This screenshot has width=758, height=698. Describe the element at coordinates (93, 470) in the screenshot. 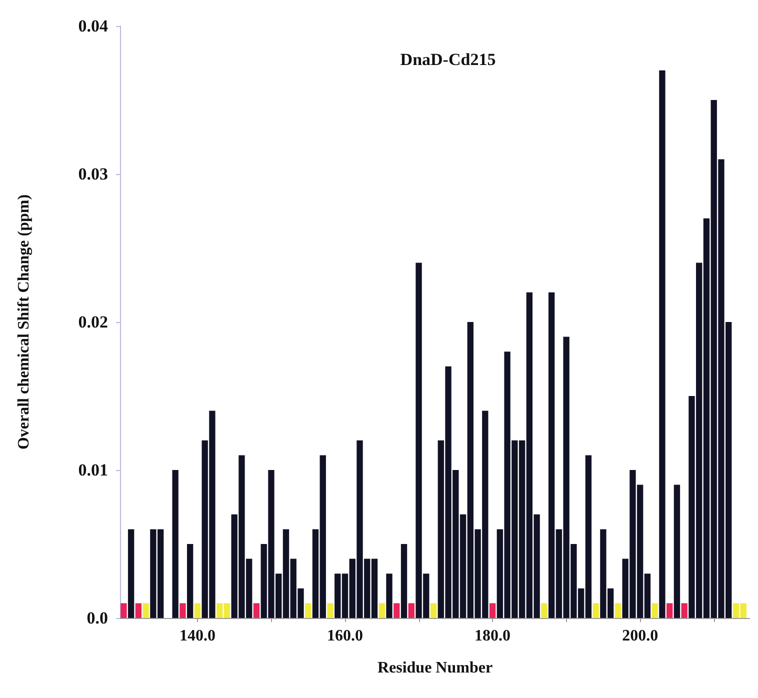

I see `y-tick-label: 0.01` at that location.